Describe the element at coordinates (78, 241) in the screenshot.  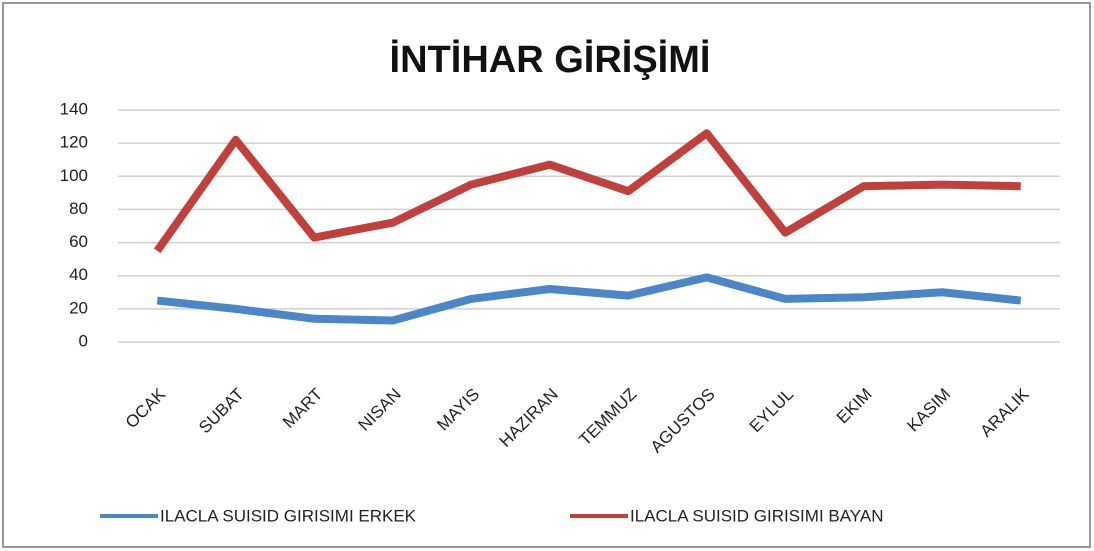
I see `y-tick-label: 60` at that location.